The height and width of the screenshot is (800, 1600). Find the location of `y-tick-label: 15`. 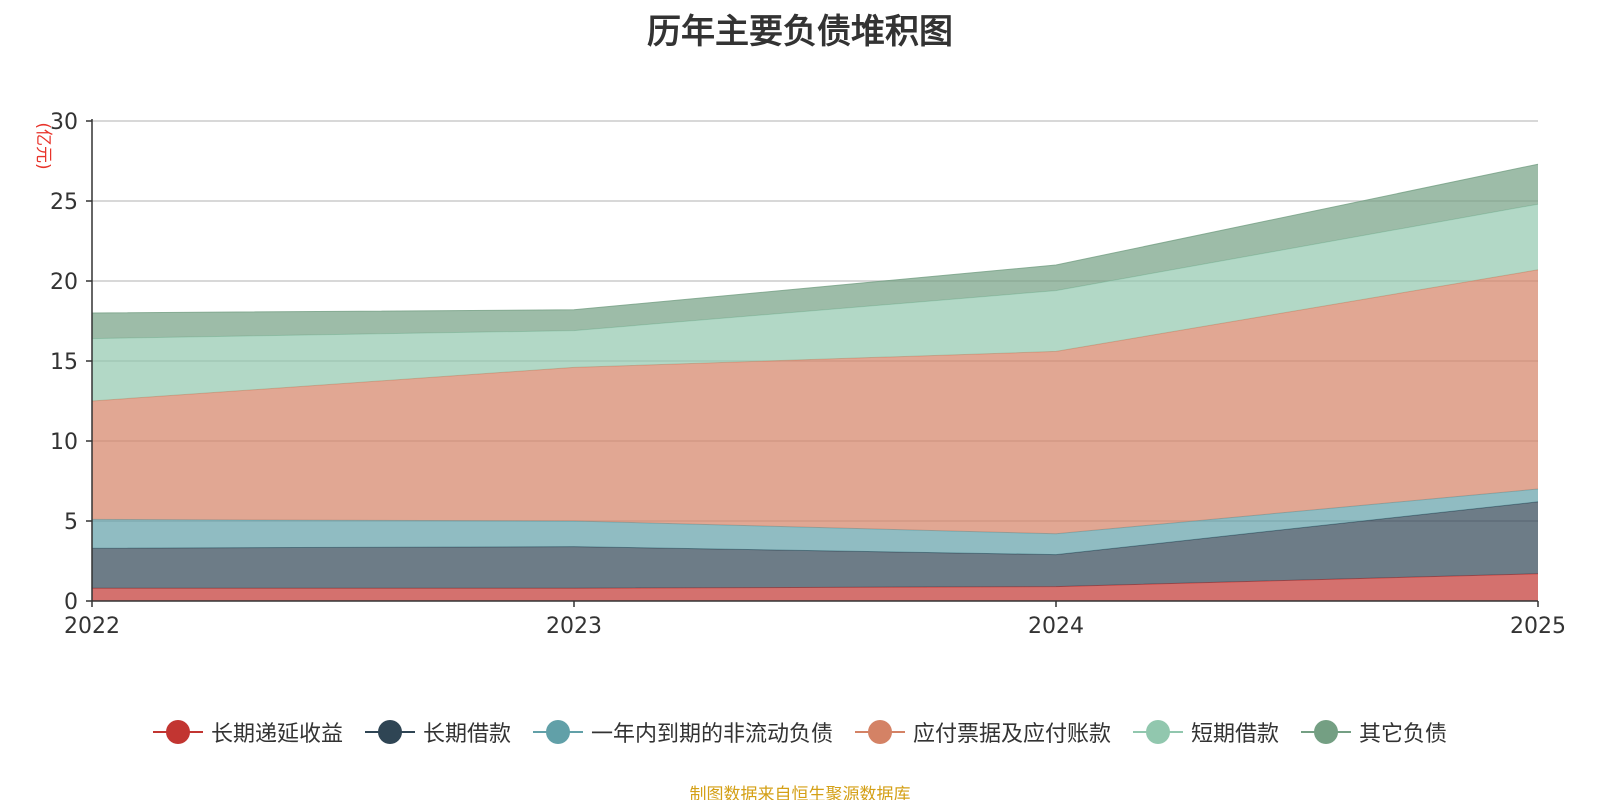

y-tick-label: 15 is located at coordinates (64, 362).